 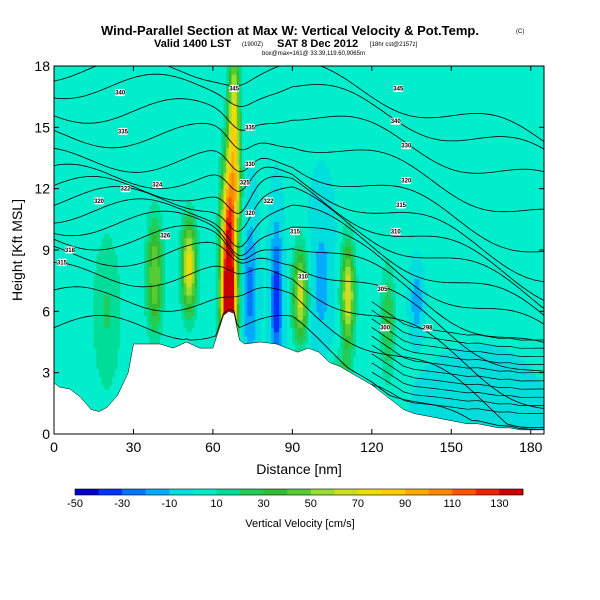 I want to click on valid-time: Valid 1400 LST, so click(x=192, y=44).